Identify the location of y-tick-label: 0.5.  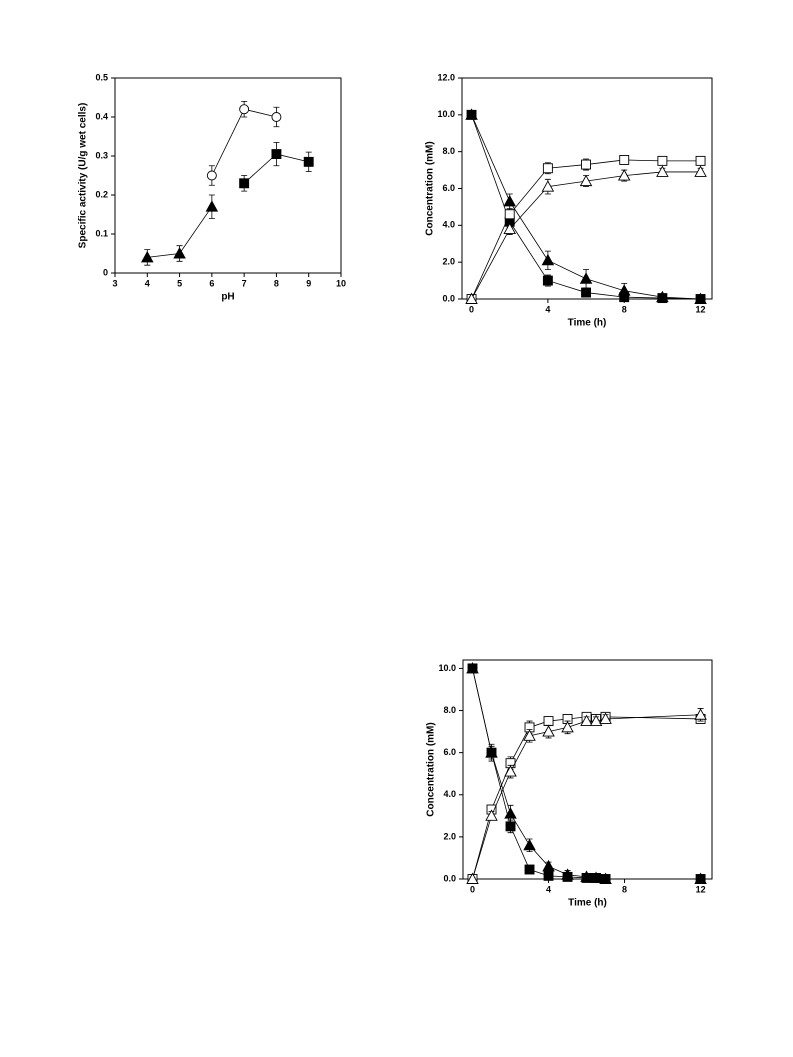
(101, 77).